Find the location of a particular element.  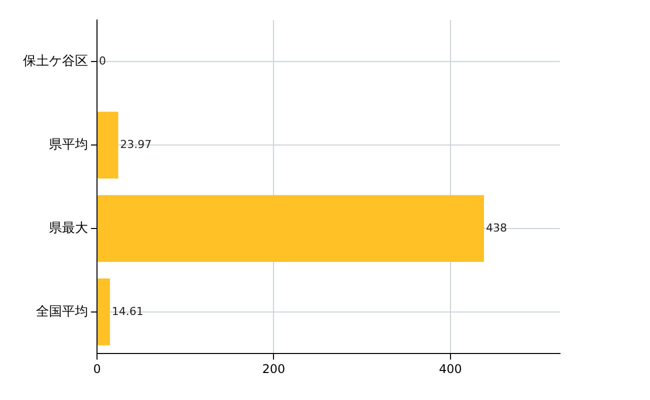

y-tick-label: 全国平均 is located at coordinates (62, 312).